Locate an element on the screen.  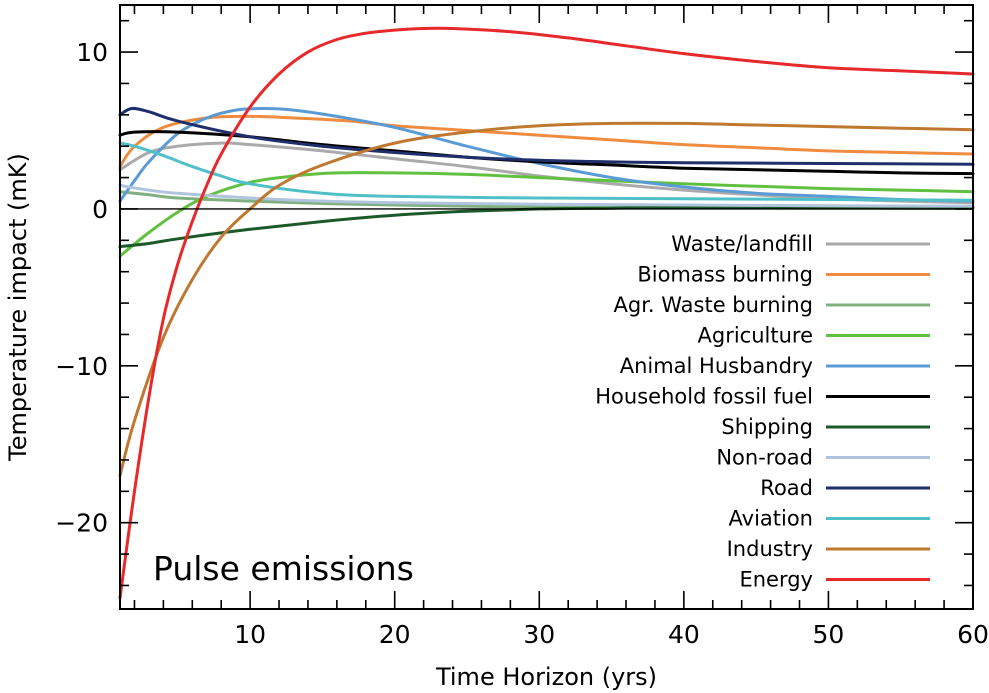
series-line-shipping is located at coordinates (546, 227).